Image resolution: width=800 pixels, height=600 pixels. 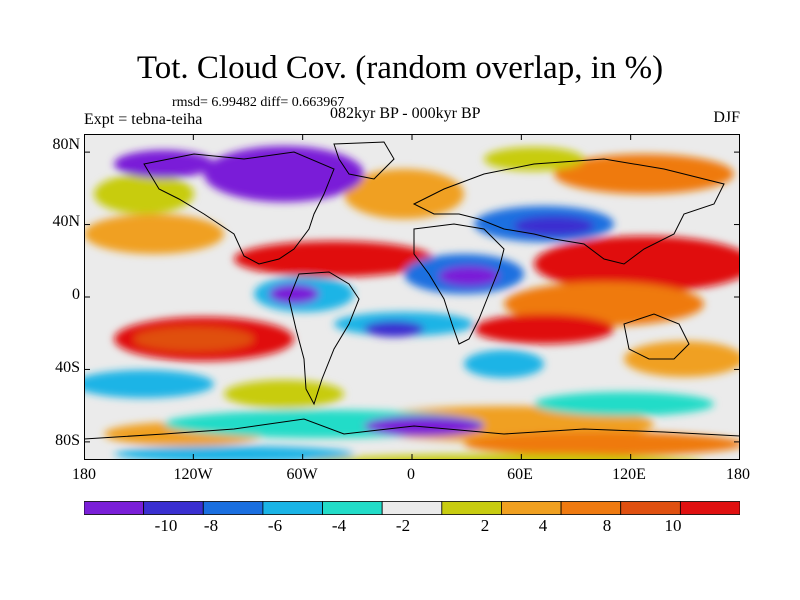 I want to click on colorbar, so click(x=412, y=508).